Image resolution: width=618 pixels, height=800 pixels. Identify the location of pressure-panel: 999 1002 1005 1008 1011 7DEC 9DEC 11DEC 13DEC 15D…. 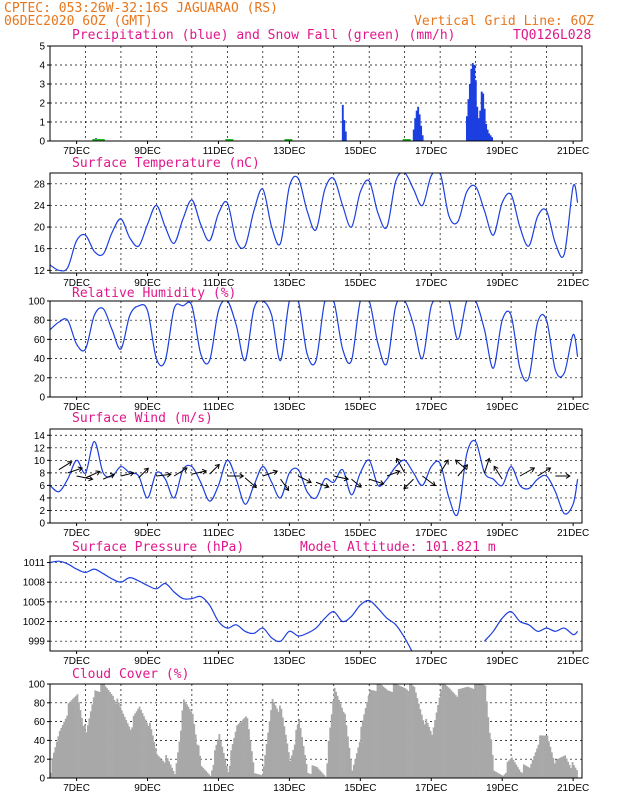
(306, 611).